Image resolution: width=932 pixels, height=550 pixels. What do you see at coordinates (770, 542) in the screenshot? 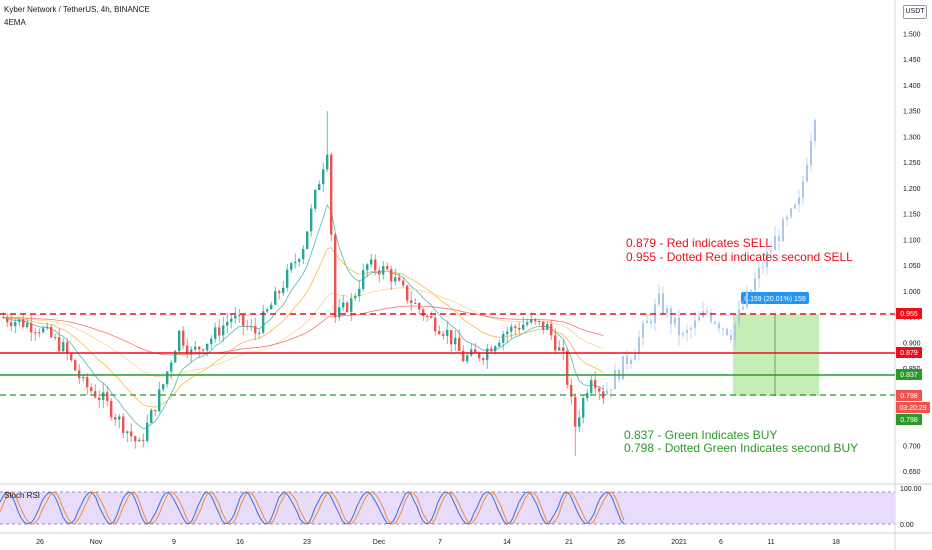
I see `time-tick-label: 11` at bounding box center [770, 542].